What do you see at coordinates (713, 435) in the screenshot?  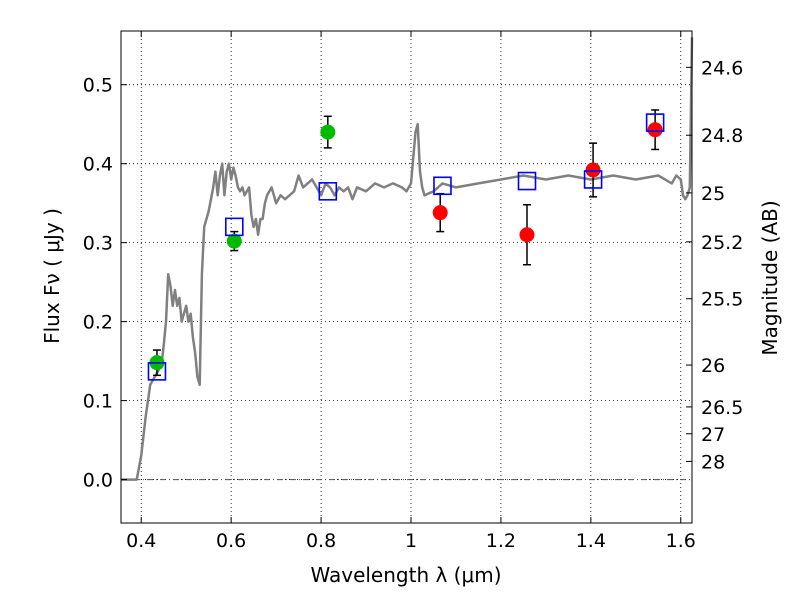 I see `magnitude-tick-label: 27` at bounding box center [713, 435].